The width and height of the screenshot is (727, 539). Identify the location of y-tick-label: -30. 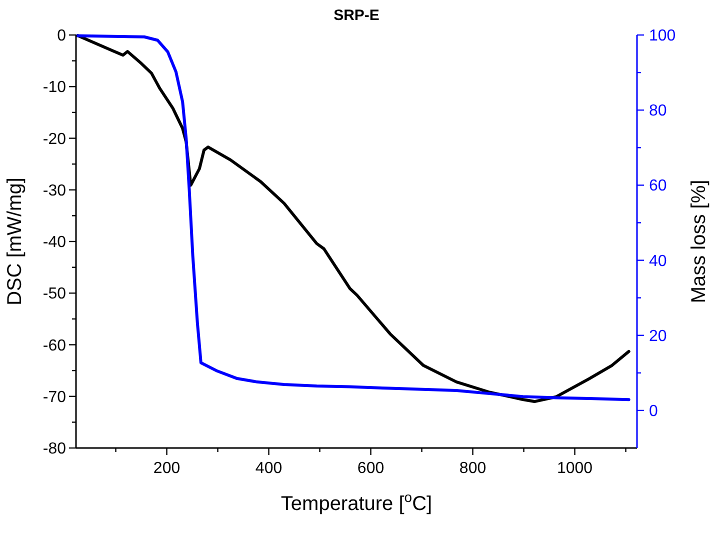
(54, 191).